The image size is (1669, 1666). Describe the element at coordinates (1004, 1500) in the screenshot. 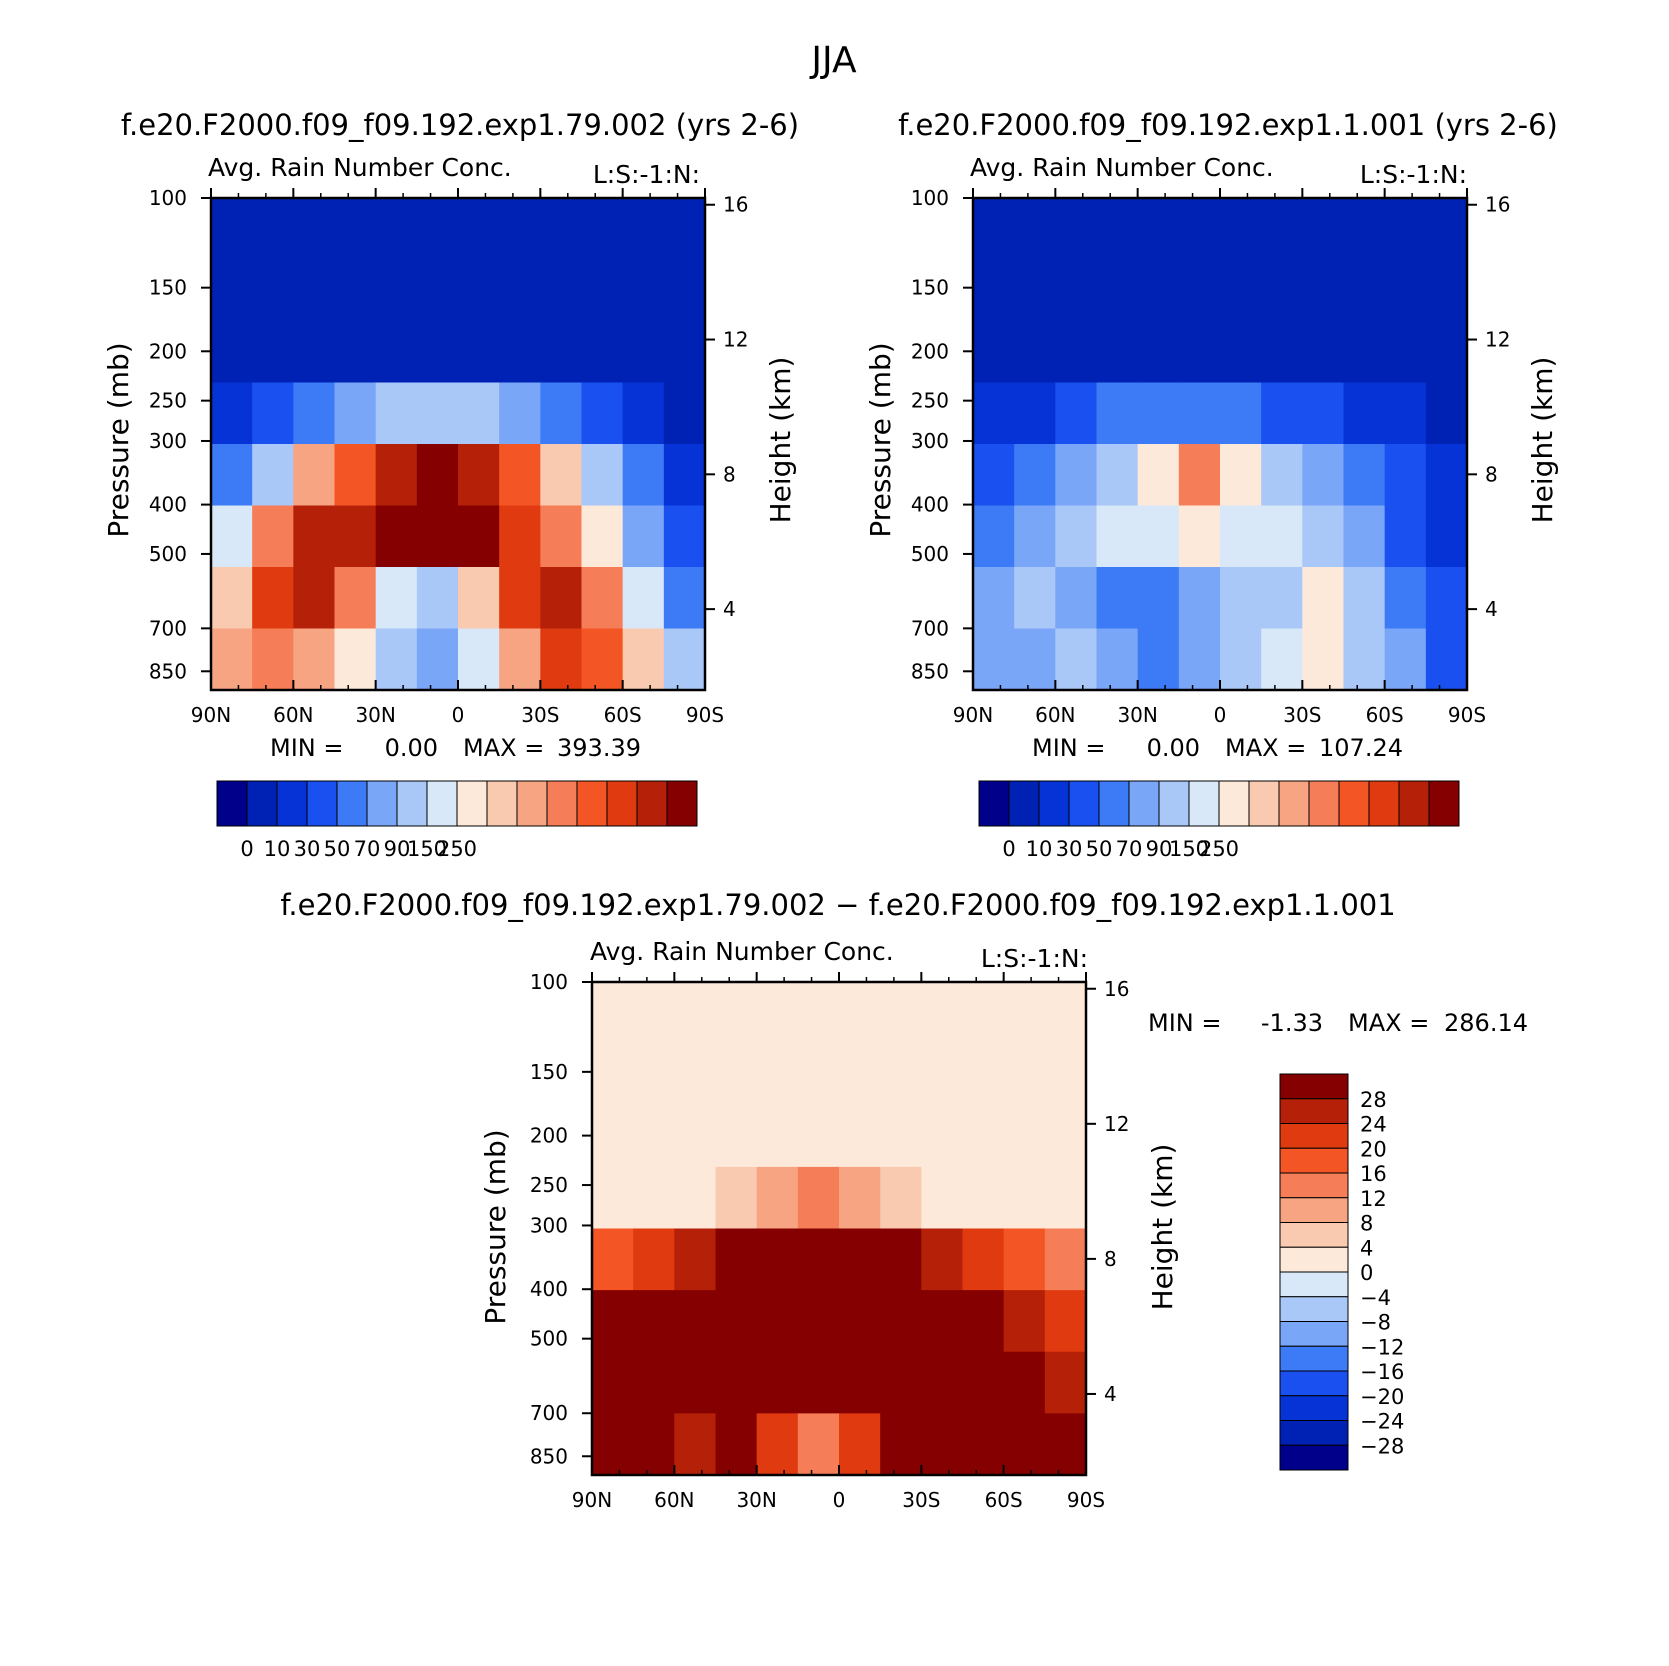

I see `x-tick-label: 60S` at that location.